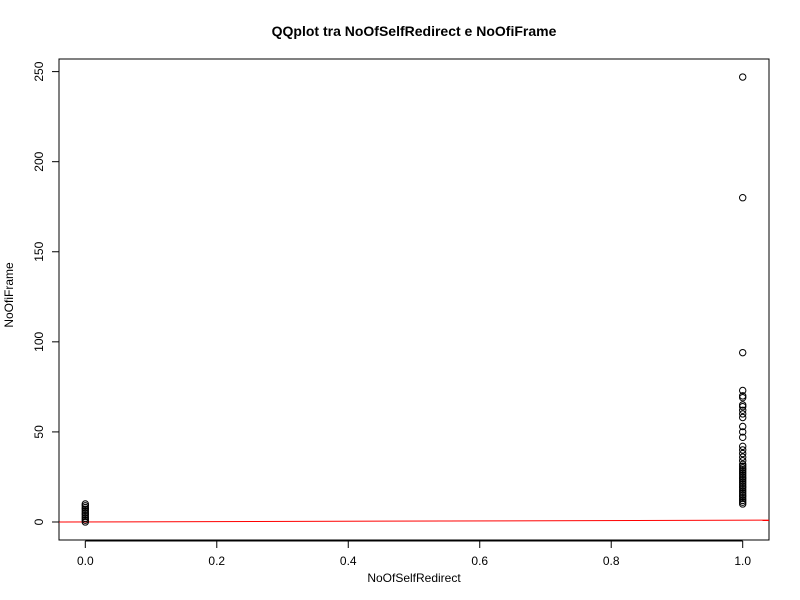 This screenshot has width=800, height=600. Describe the element at coordinates (39, 342) in the screenshot. I see `y-tick-label: 100` at that location.